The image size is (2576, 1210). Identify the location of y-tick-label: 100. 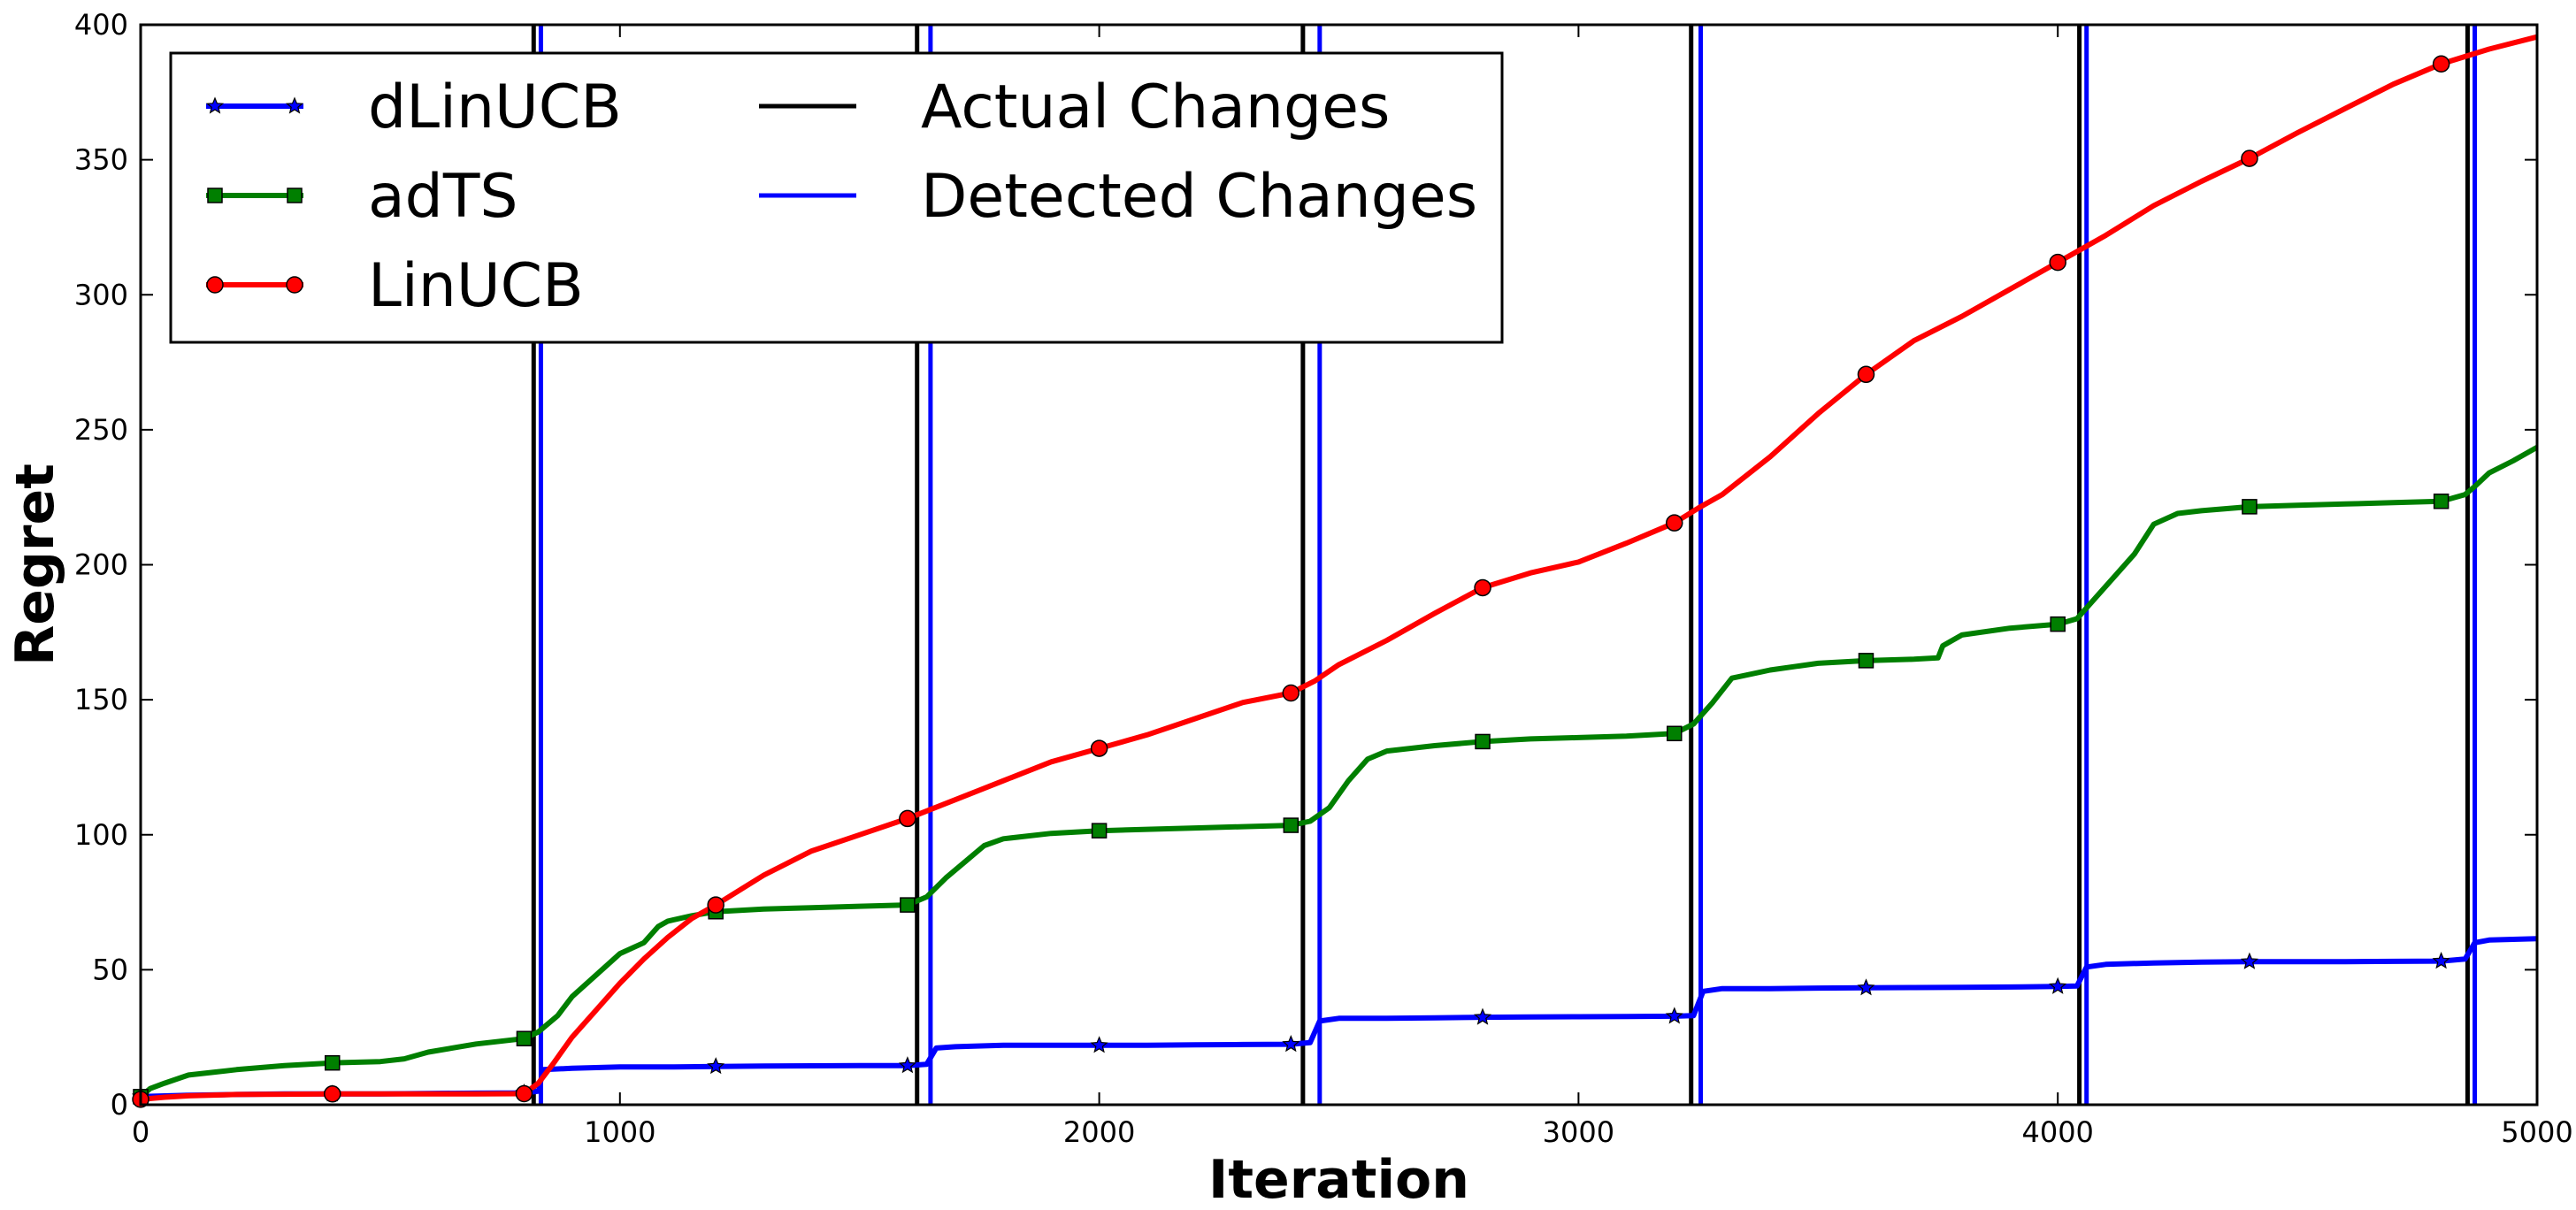
(101, 835).